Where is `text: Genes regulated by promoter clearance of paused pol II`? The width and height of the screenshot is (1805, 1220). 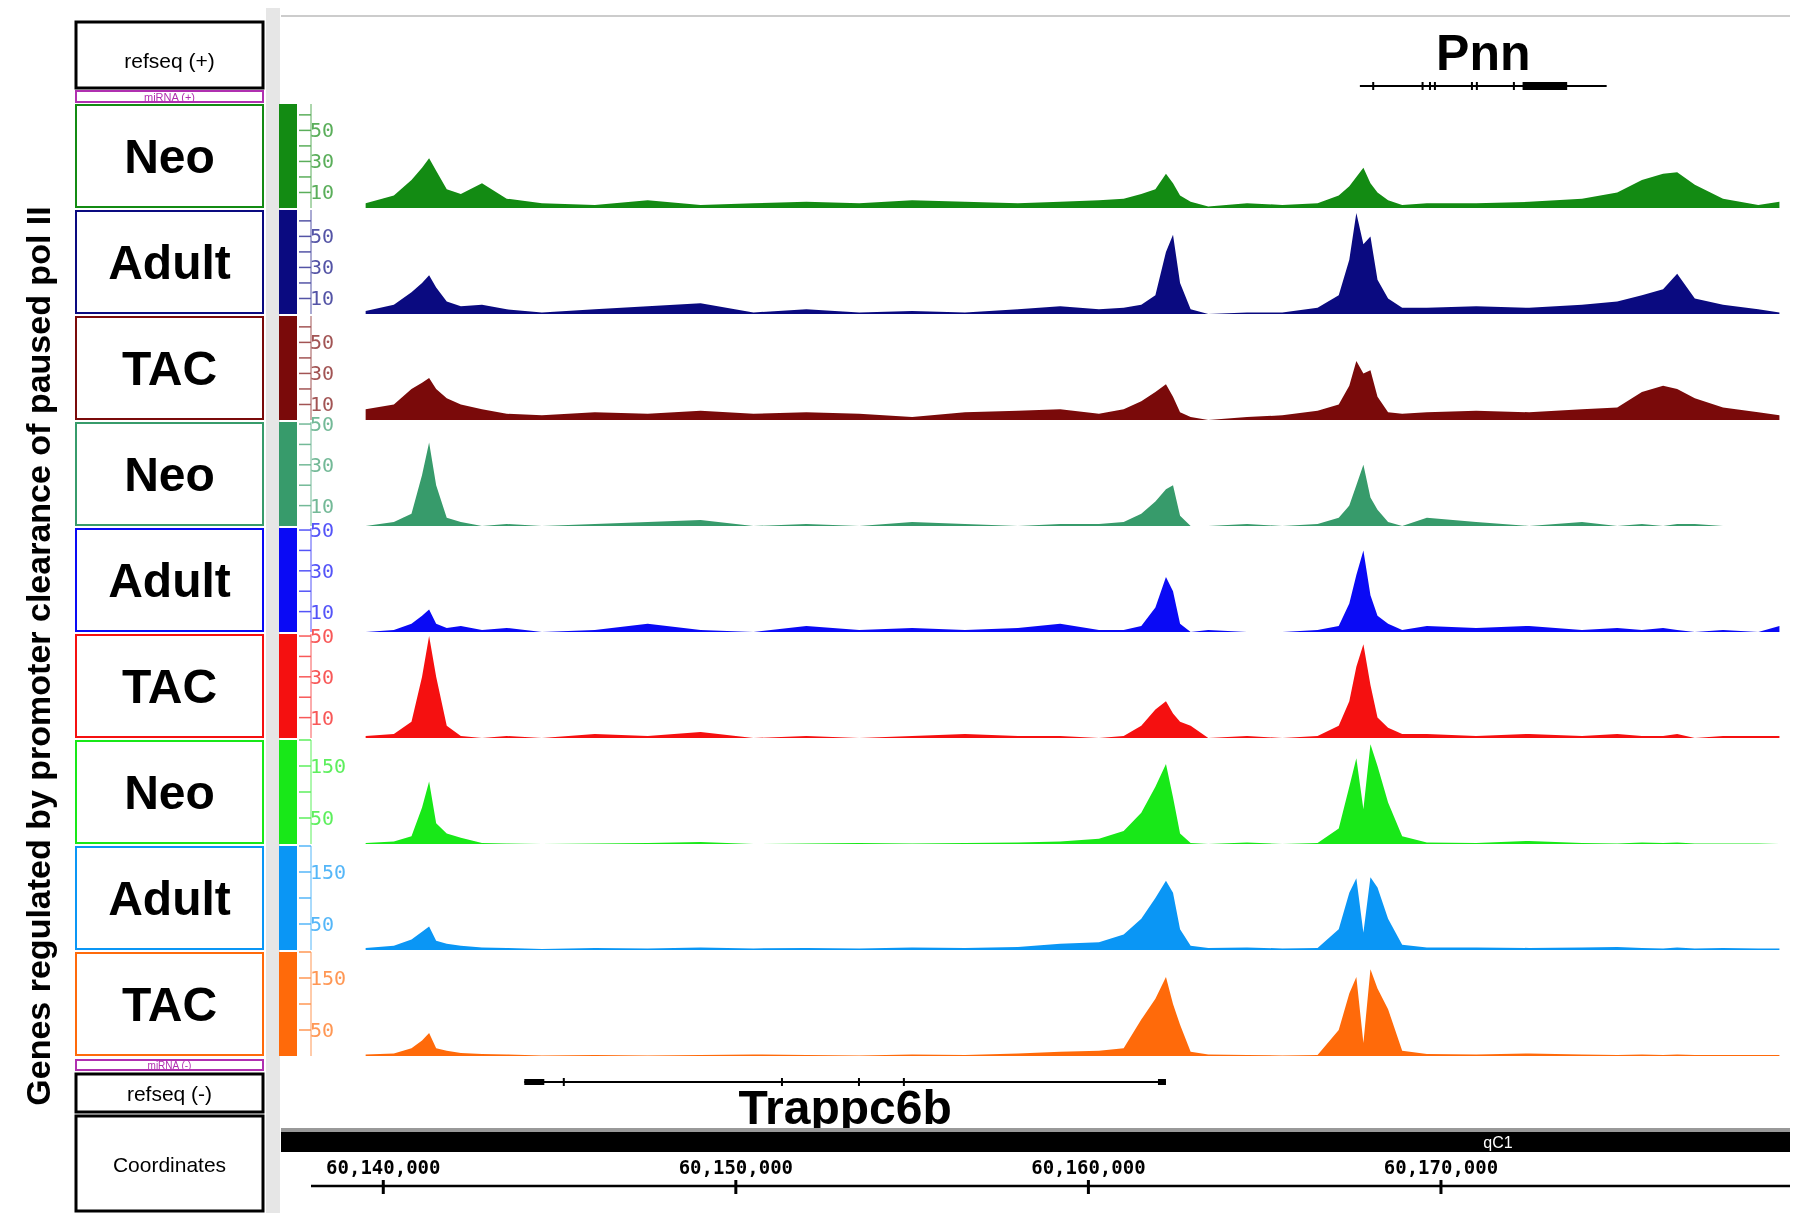
text: Genes regulated by promoter clearance of paused pol II is located at coordinates (38, 656).